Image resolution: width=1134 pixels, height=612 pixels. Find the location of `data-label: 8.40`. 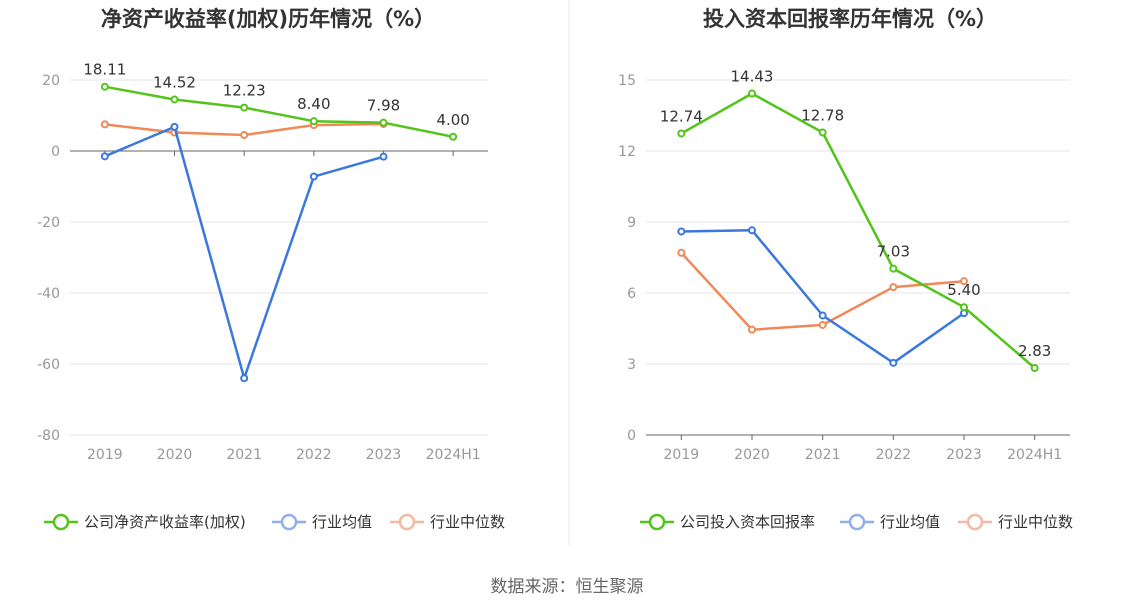

data-label: 8.40 is located at coordinates (313, 104).